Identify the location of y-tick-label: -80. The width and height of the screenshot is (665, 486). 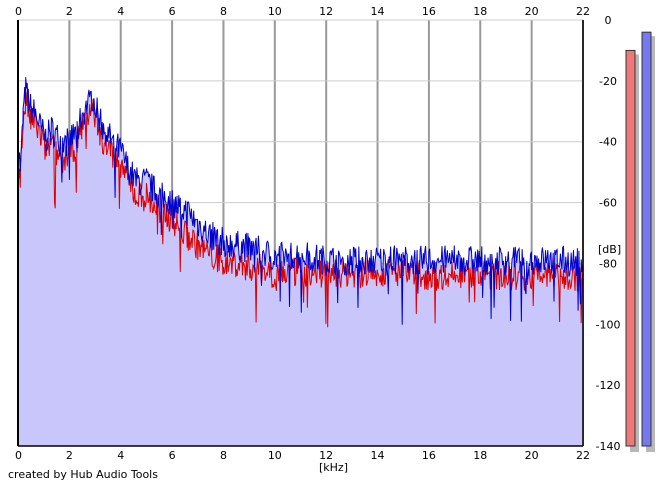
(608, 263).